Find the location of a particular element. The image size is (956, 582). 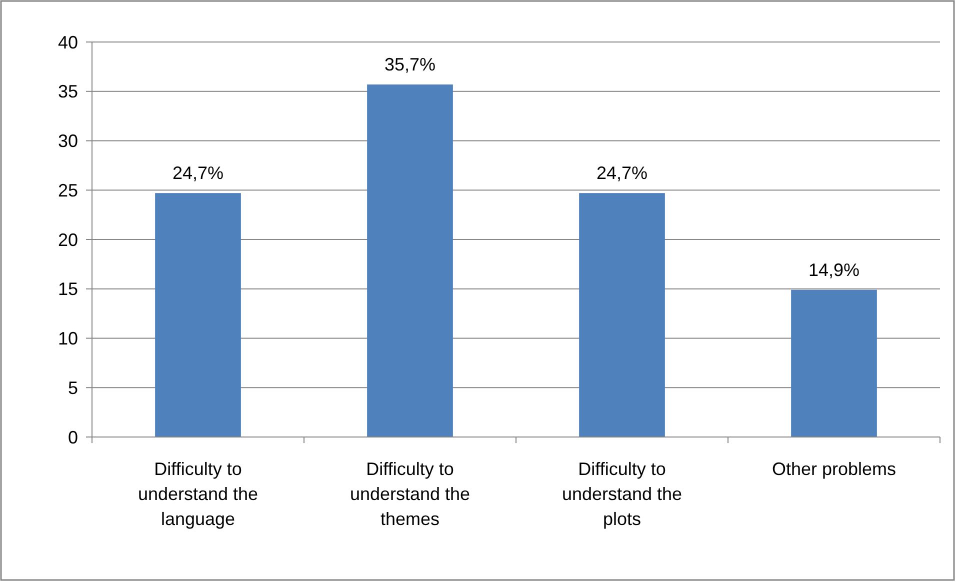

y-tick-label: 5 is located at coordinates (73, 388).